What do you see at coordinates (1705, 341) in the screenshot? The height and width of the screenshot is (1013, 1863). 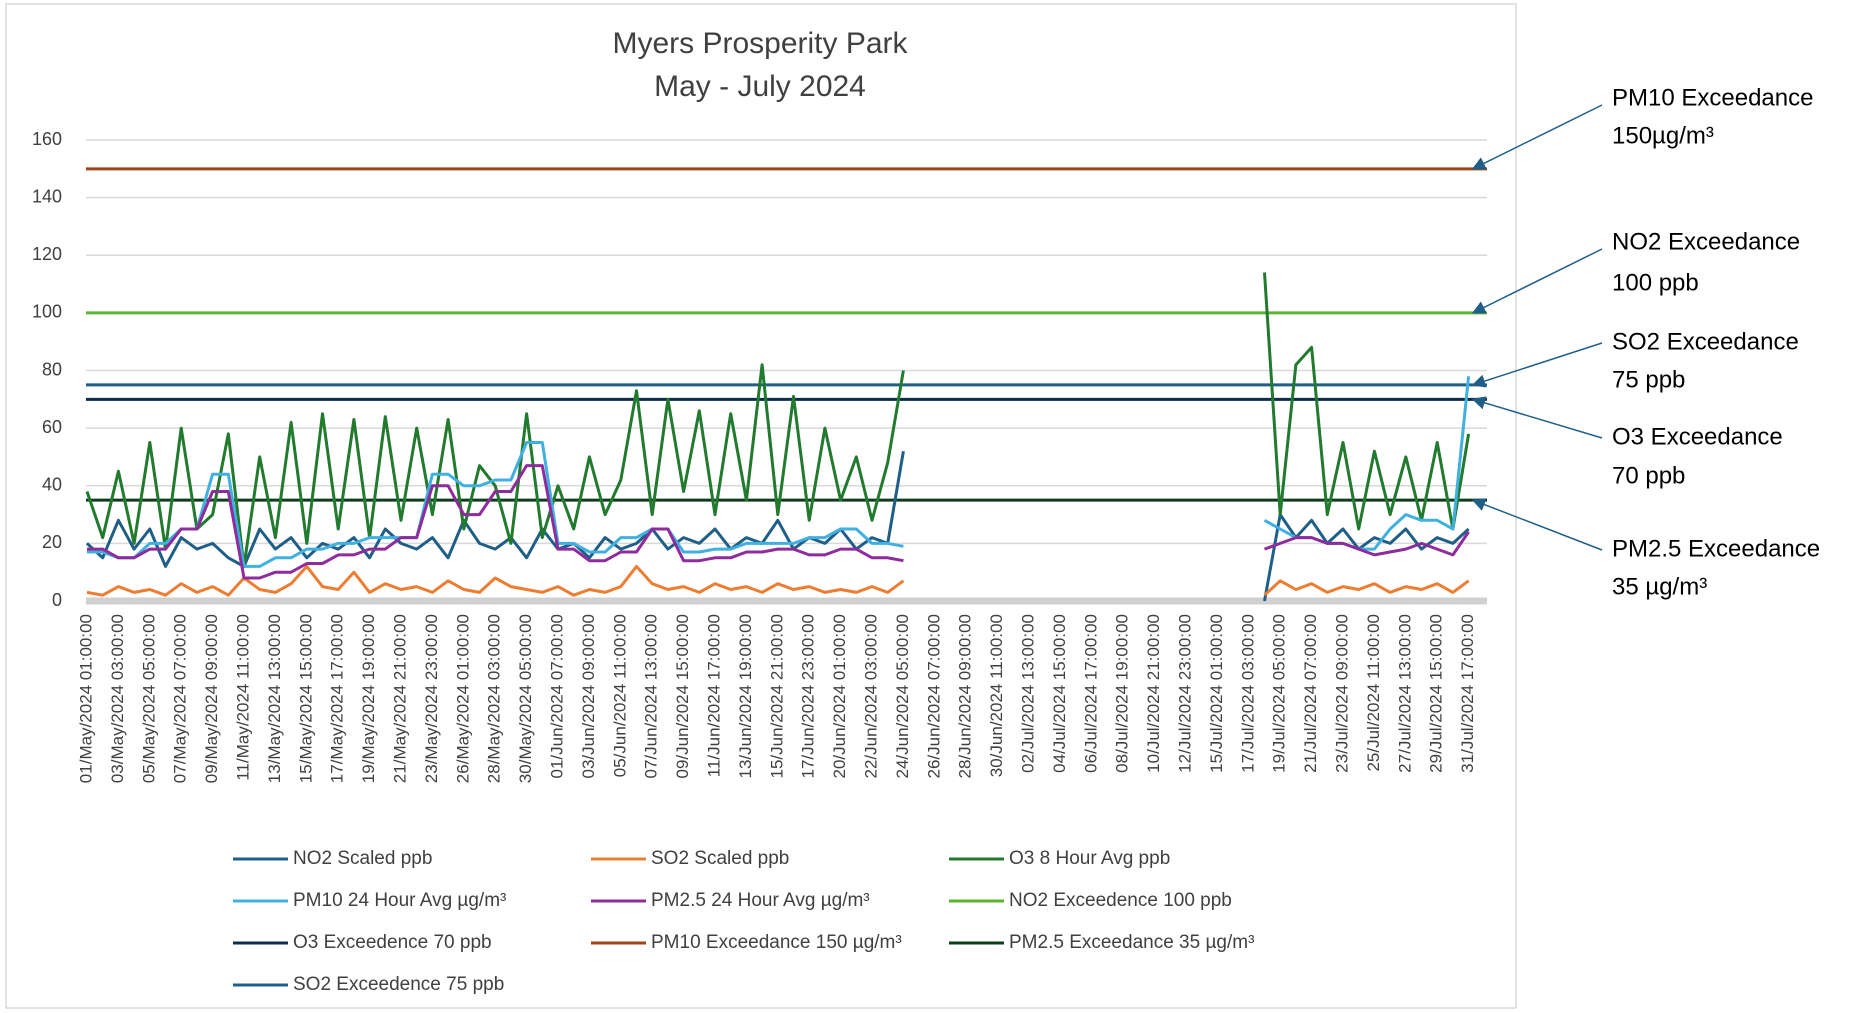 I see `annotation-text: SO2 Exceedance` at bounding box center [1705, 341].